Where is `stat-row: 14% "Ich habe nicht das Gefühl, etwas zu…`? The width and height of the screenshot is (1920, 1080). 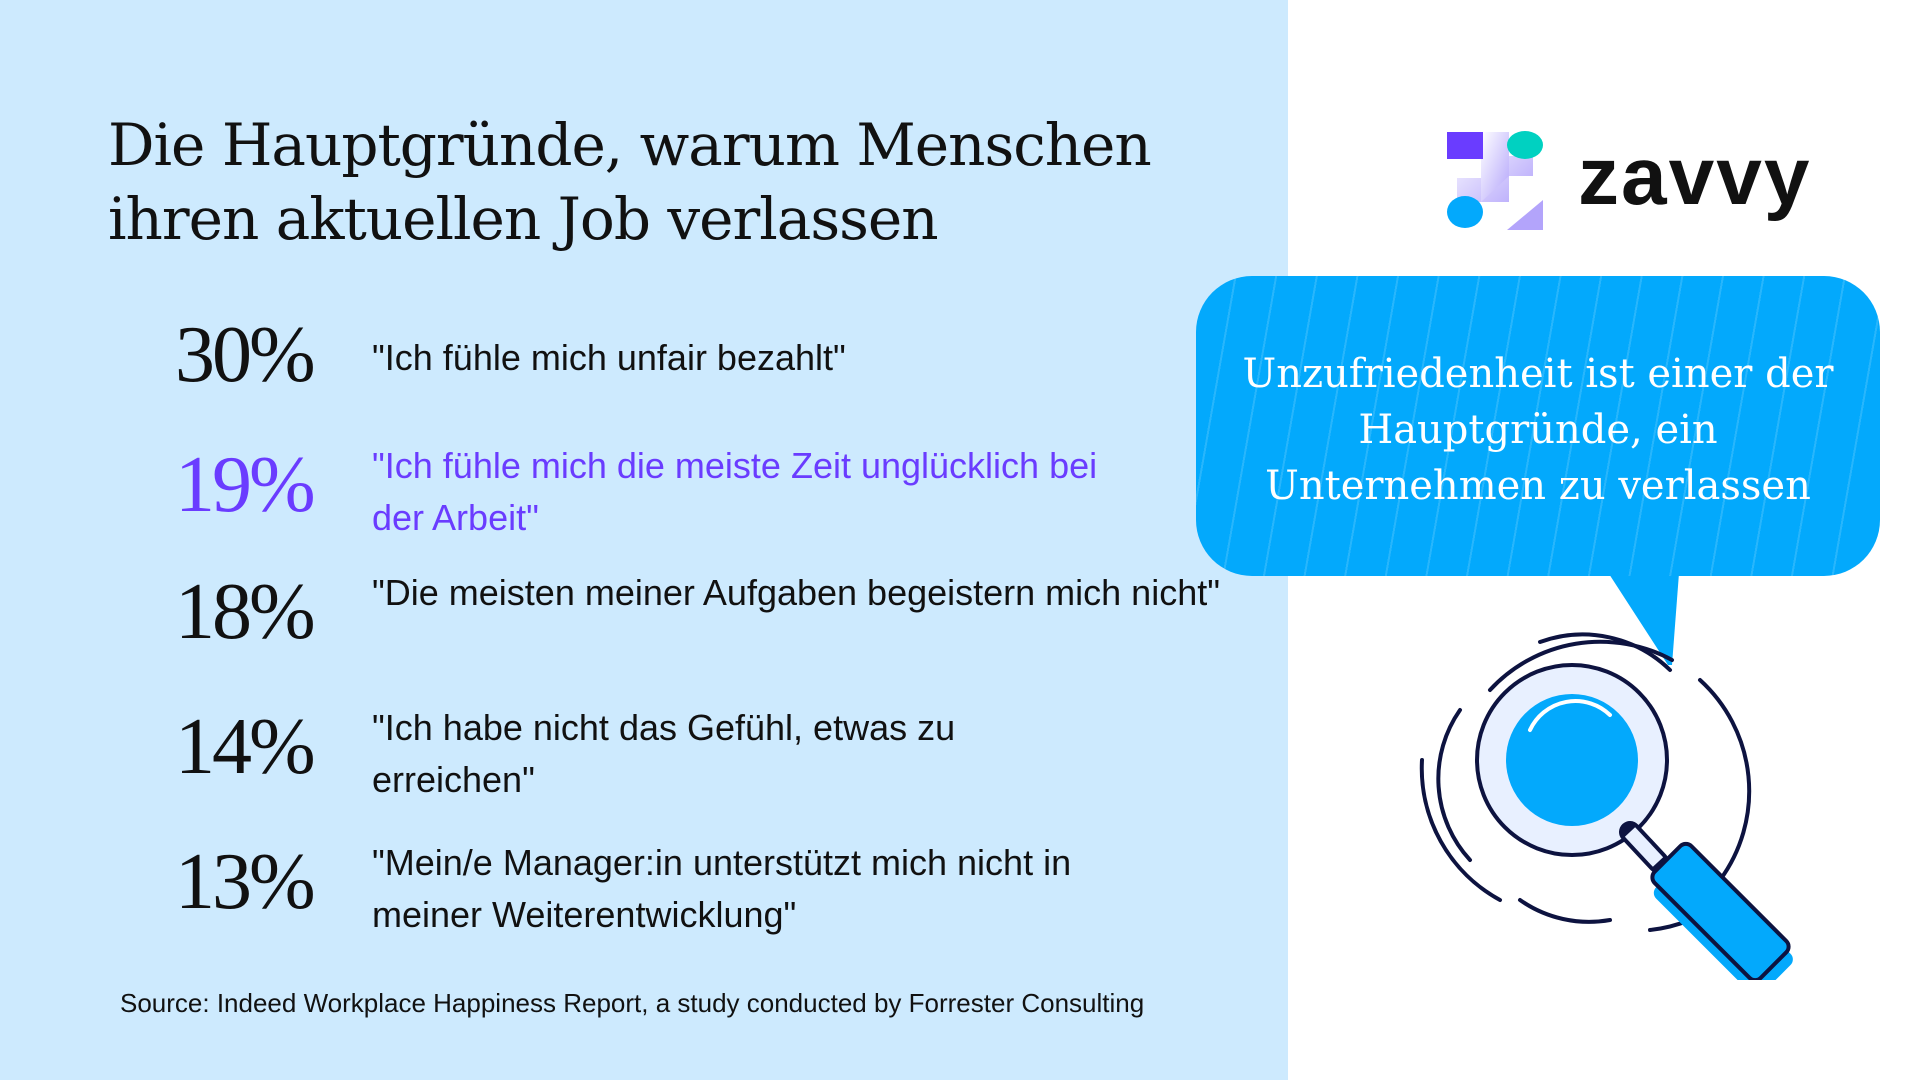 stat-row: 14% "Ich habe nicht das Gefühl, etwas zu… is located at coordinates (725, 757).